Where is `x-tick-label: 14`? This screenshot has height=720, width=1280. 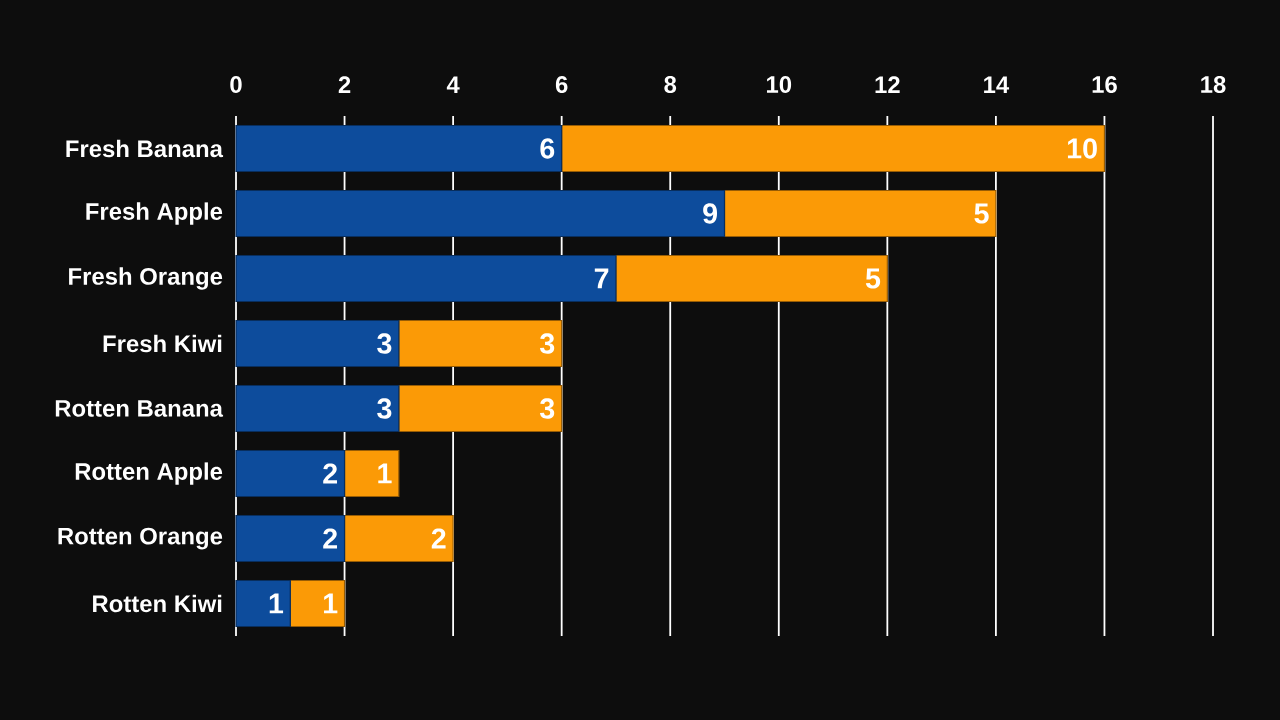
x-tick-label: 14 is located at coordinates (997, 84).